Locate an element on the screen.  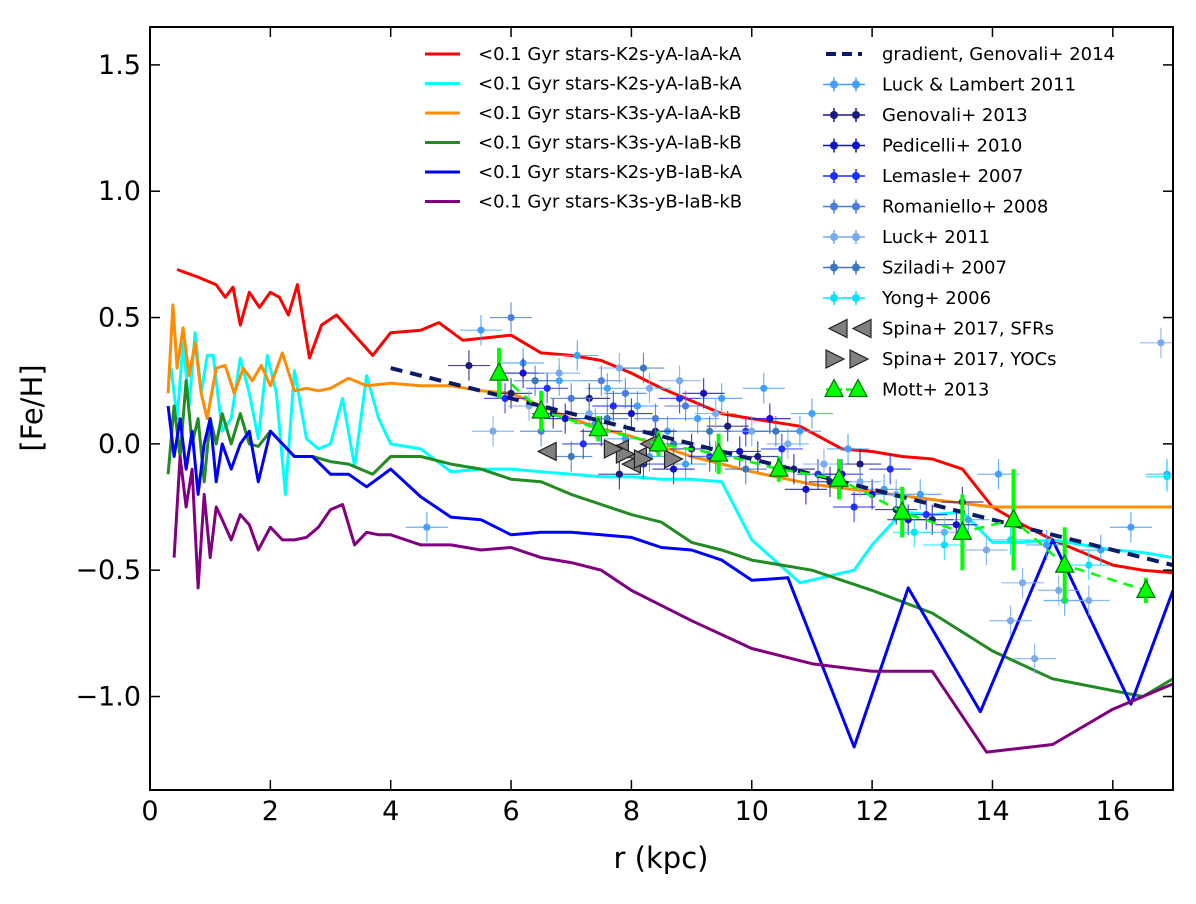
legend-entry-mott-2013: Mott+ 2013 is located at coordinates (906, 389).